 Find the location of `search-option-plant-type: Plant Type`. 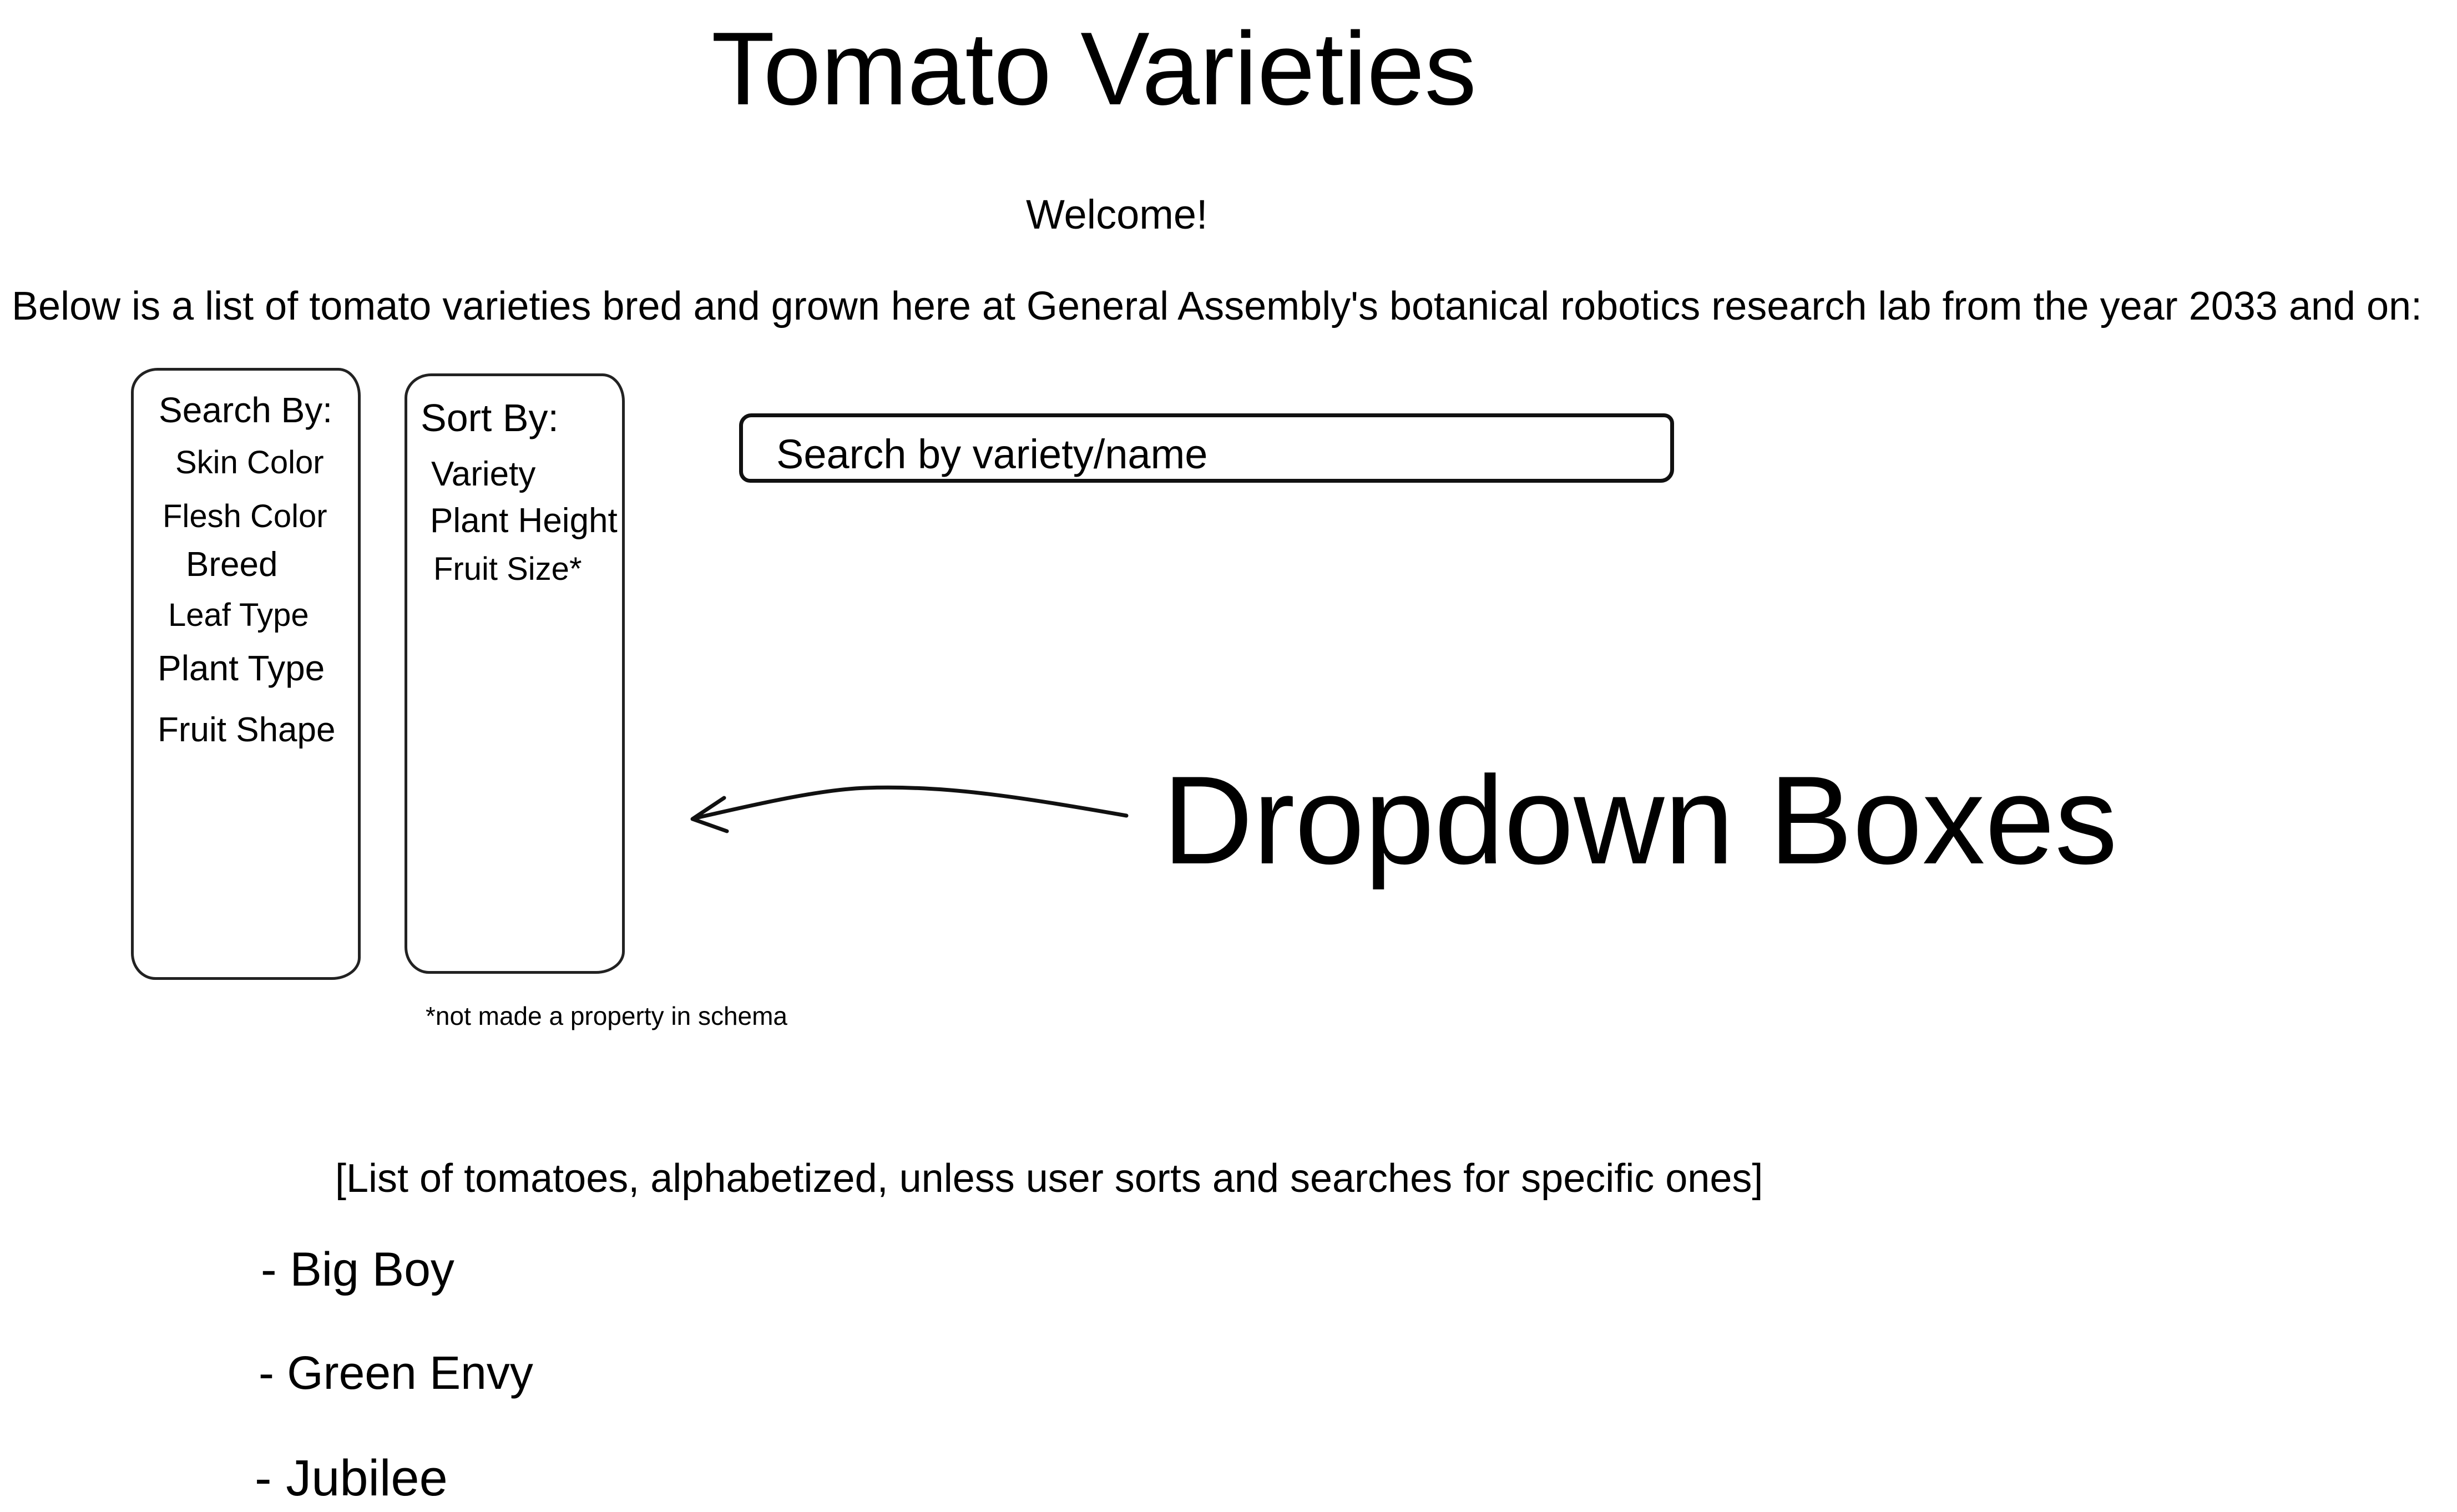

search-option-plant-type: Plant Type is located at coordinates (242, 668).